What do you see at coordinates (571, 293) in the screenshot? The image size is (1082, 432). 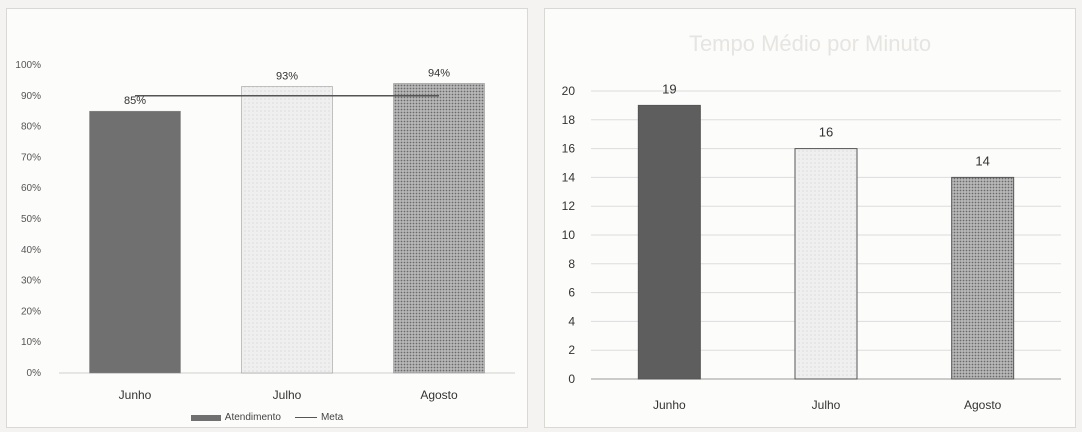 I see `y-tick-label-3: 6` at bounding box center [571, 293].